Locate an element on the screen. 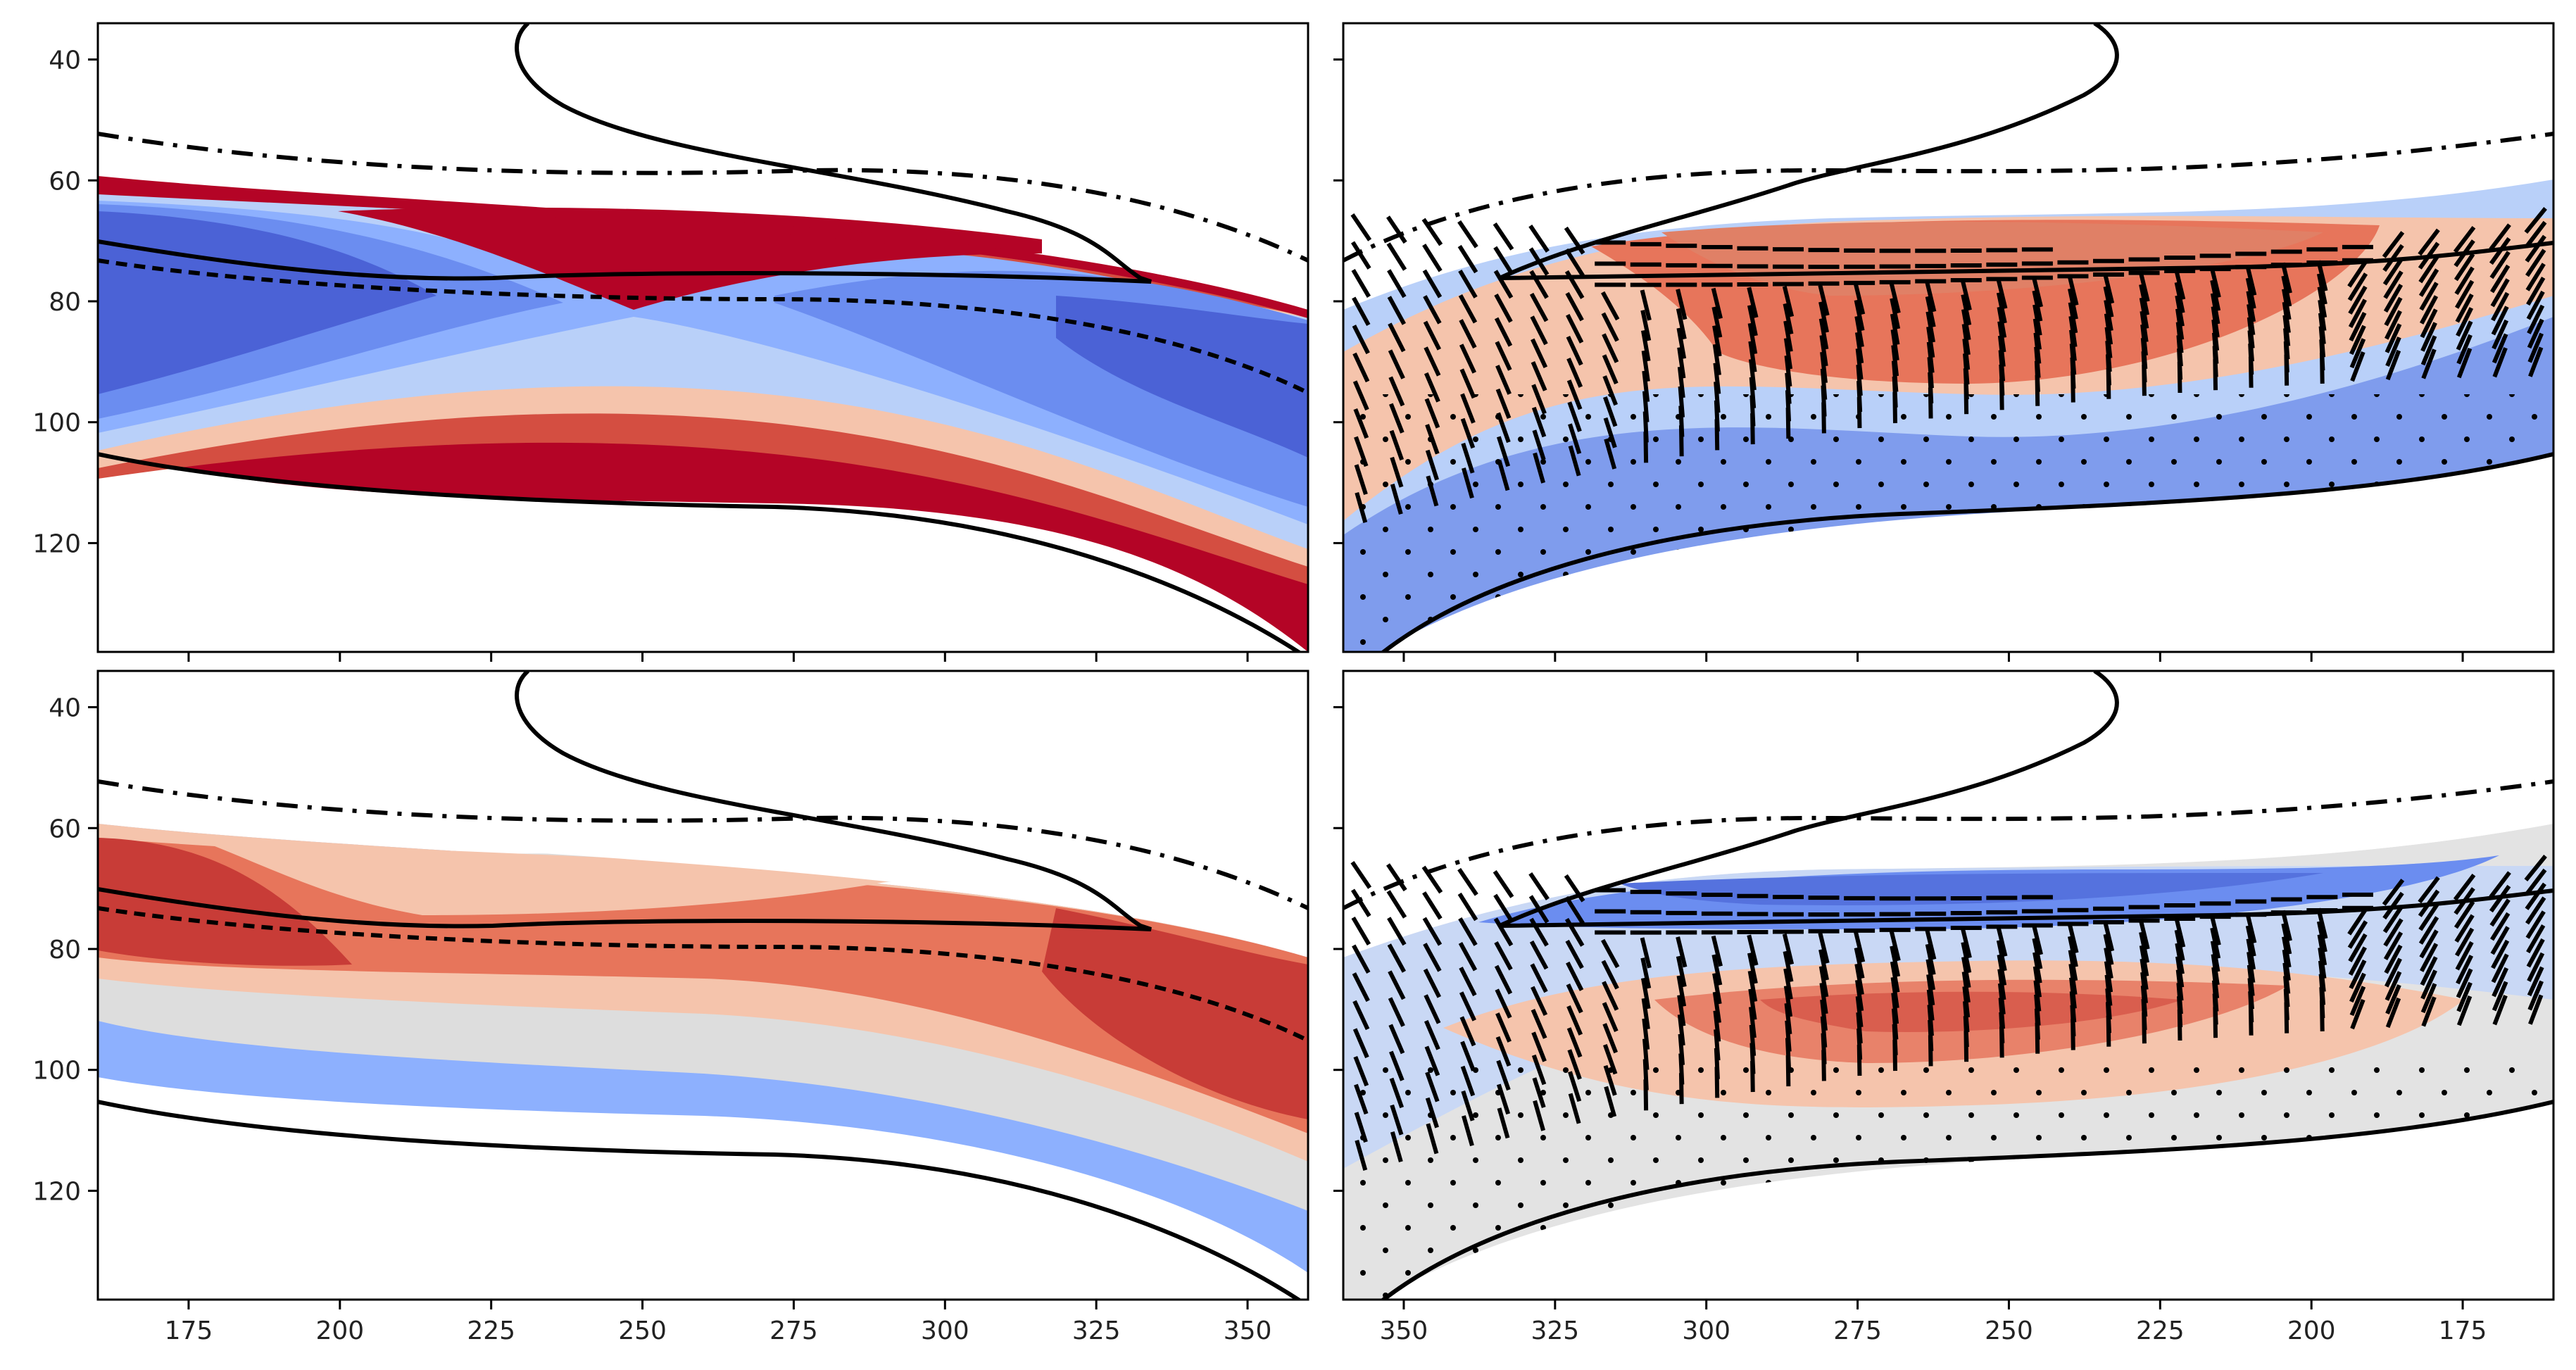 Image resolution: width=2576 pixels, height=1370 pixels. contour-band-red-right is located at coordinates (1175, 1013).